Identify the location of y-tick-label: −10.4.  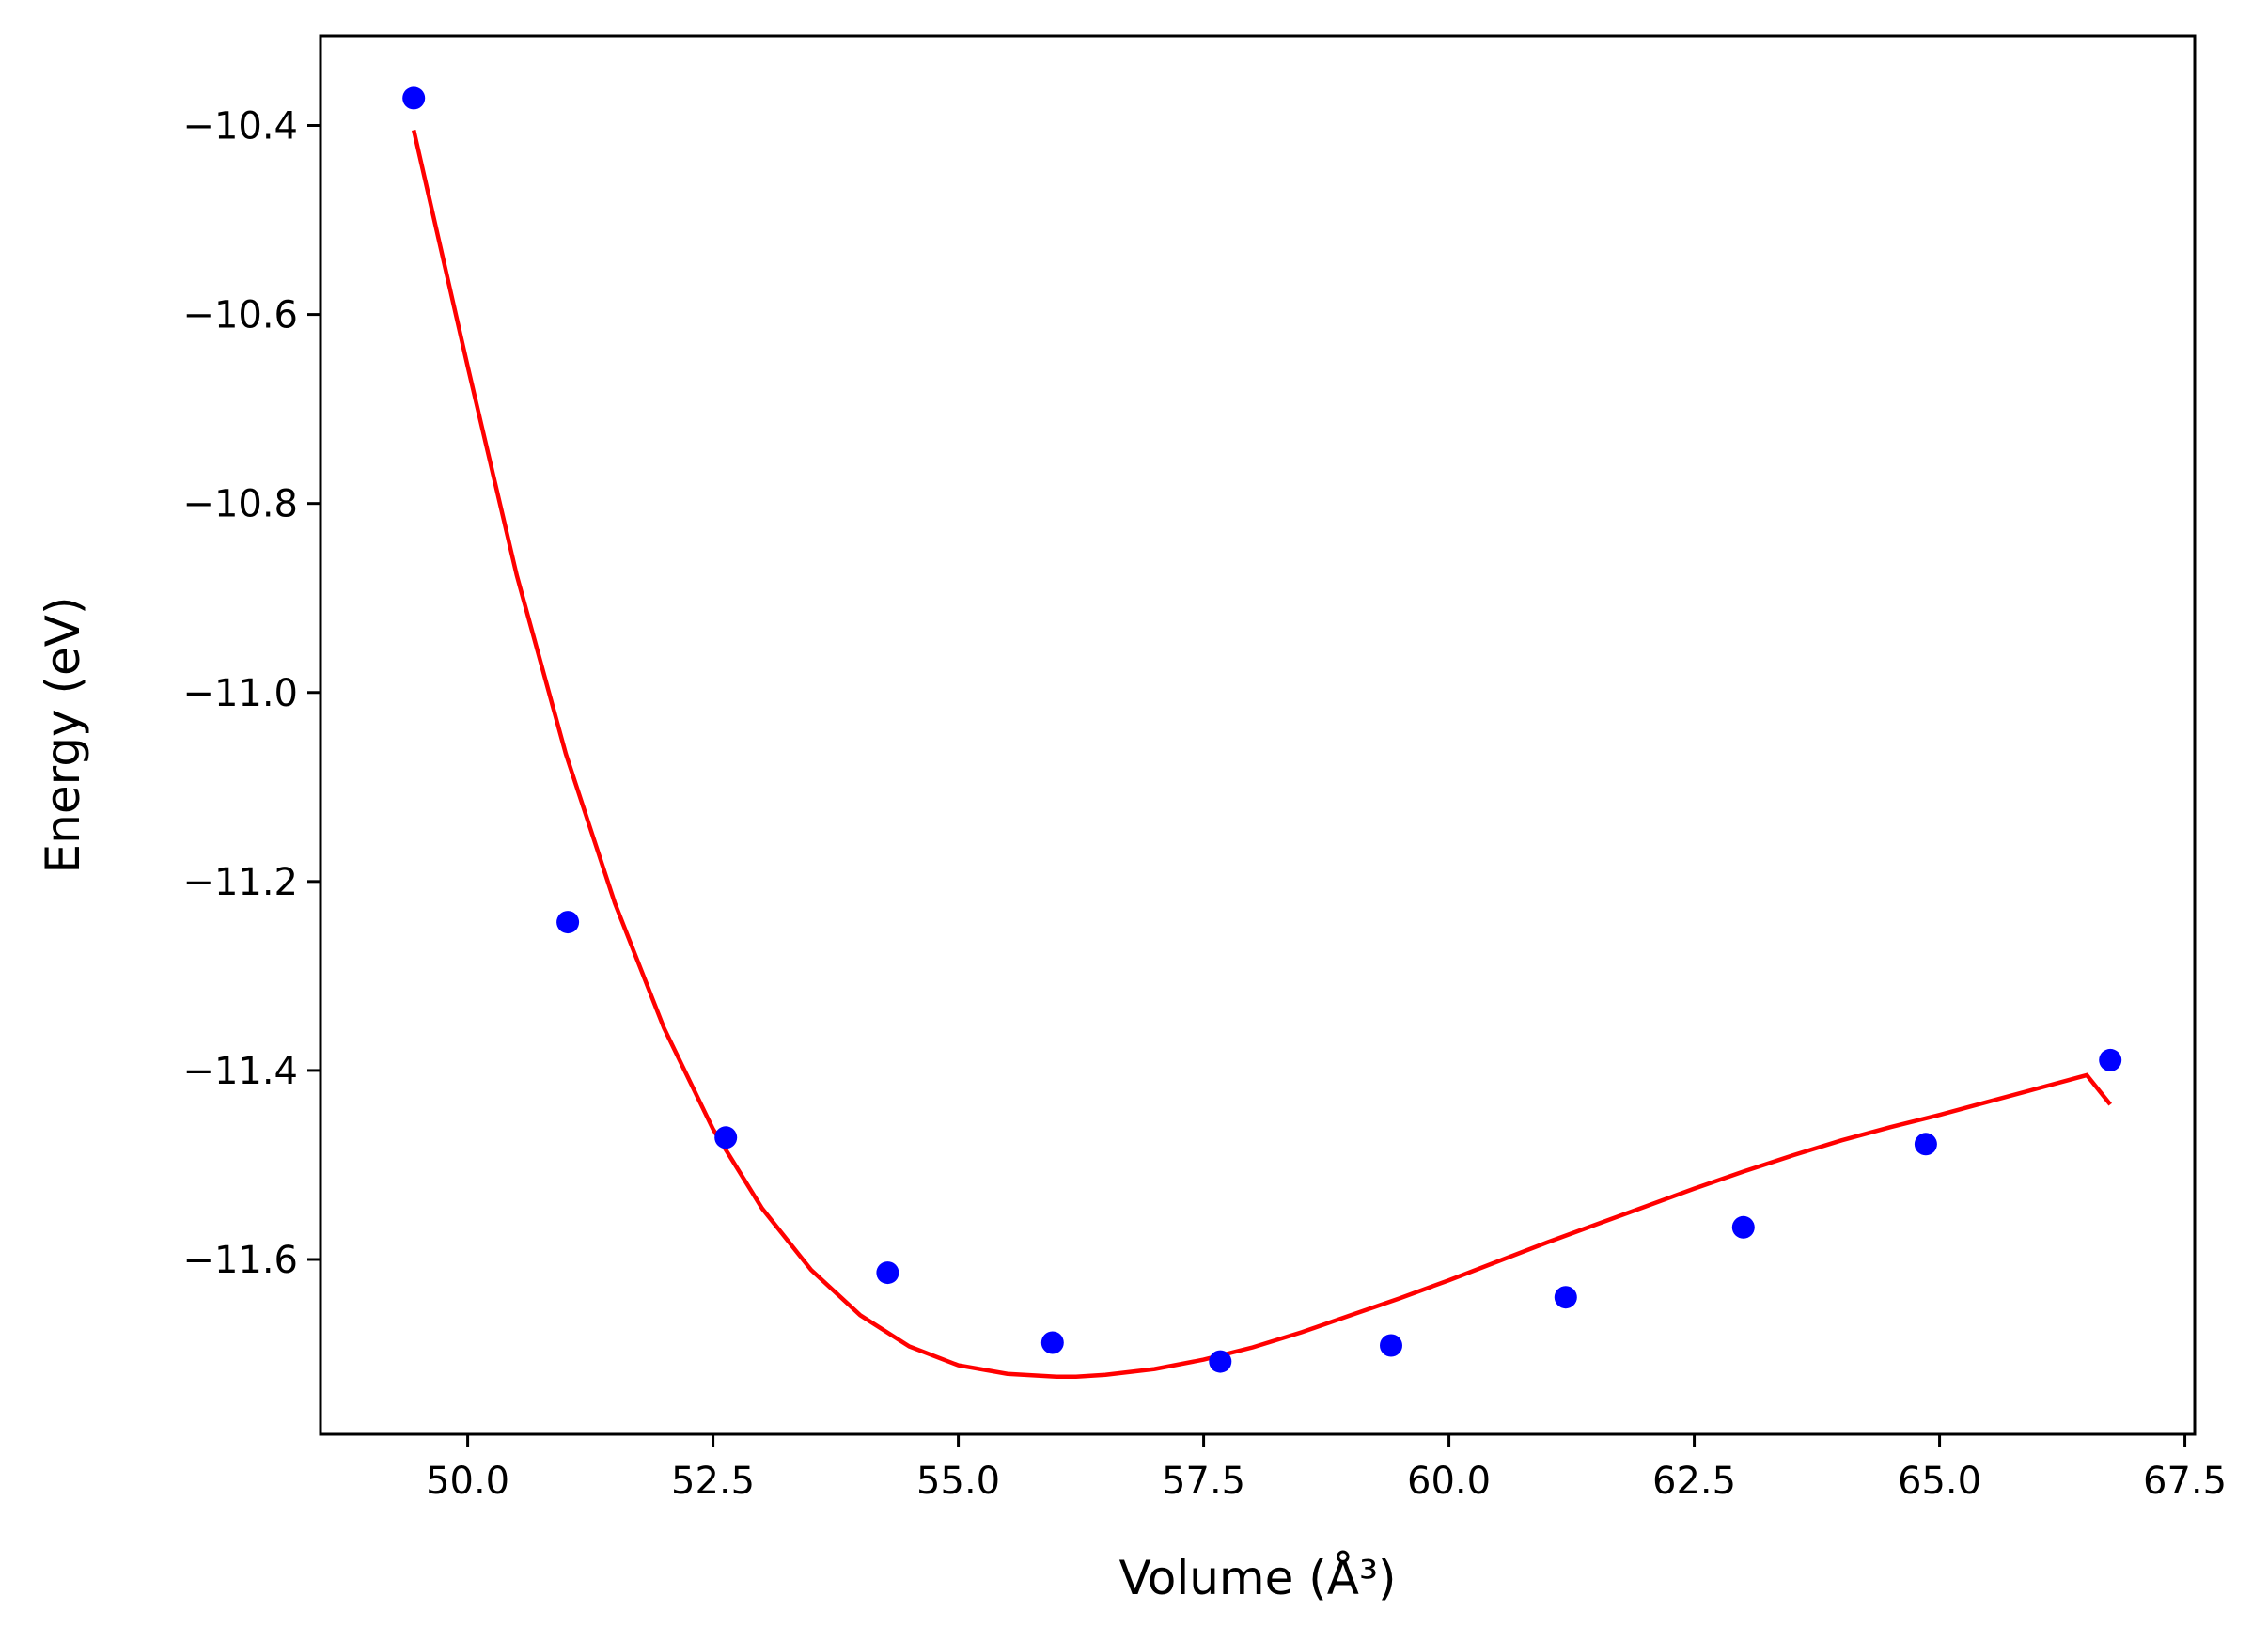
(240, 127).